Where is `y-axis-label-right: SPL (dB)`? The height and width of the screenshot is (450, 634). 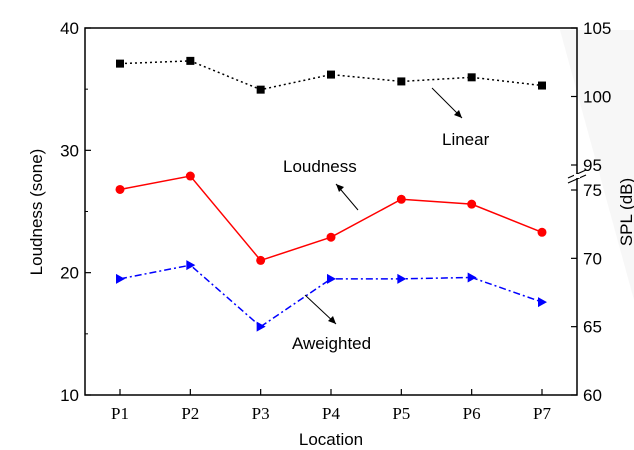 y-axis-label-right: SPL (dB) is located at coordinates (625, 212).